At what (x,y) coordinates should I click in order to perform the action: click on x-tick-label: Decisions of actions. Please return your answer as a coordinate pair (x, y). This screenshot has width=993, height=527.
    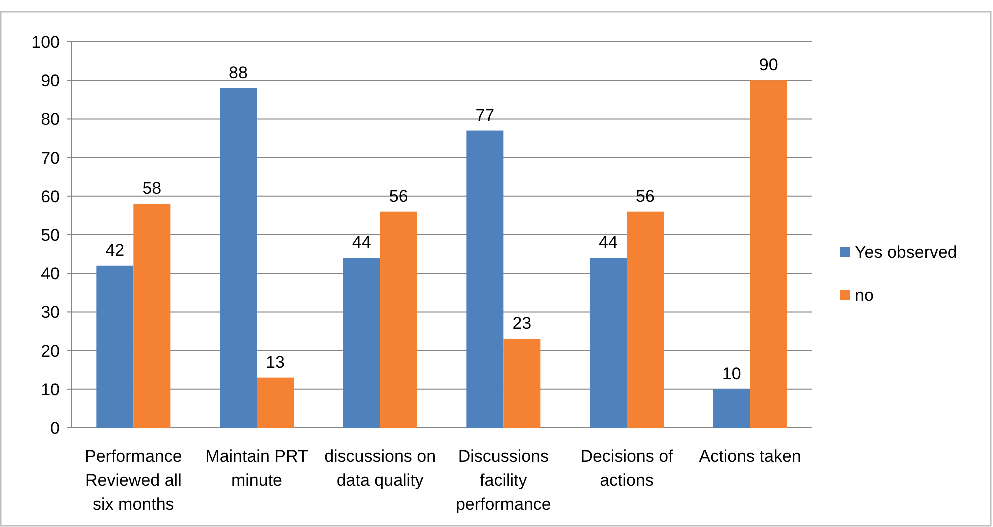
    Looking at the image, I should click on (627, 468).